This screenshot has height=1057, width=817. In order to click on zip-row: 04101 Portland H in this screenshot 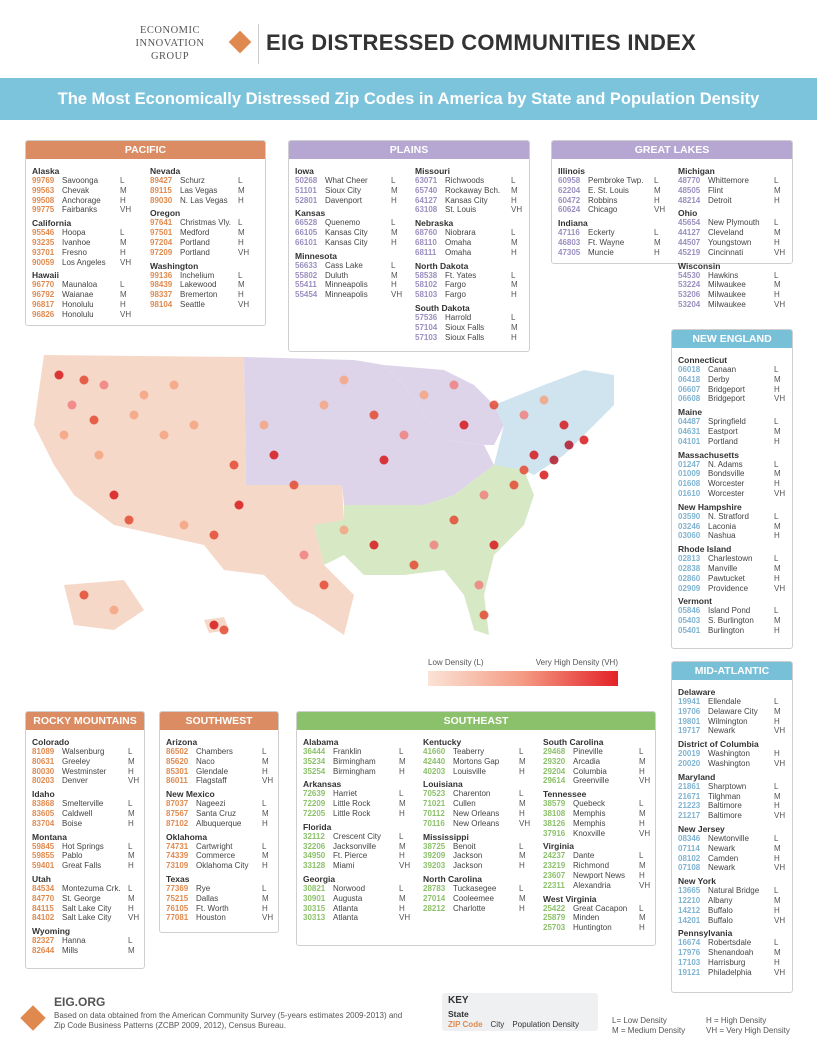, I will do `click(733, 442)`.